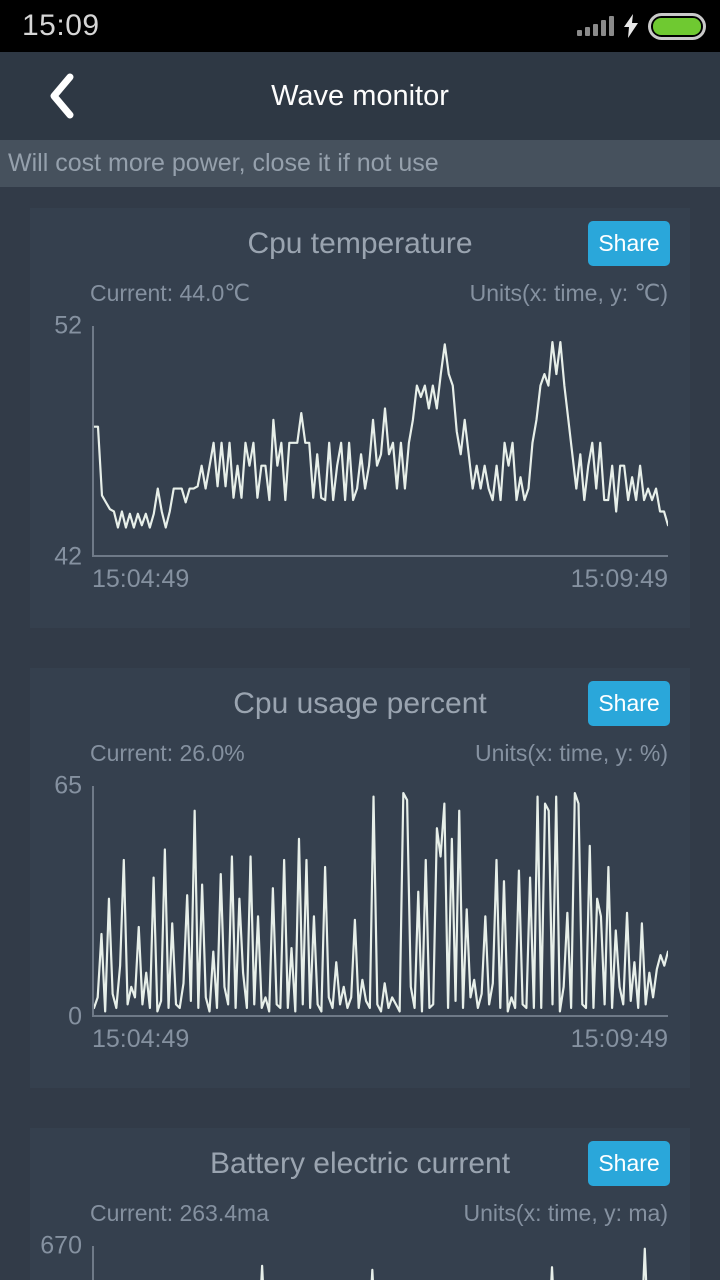 The height and width of the screenshot is (1280, 720). I want to click on units-label: Units(x: time, y: %), so click(571, 753).